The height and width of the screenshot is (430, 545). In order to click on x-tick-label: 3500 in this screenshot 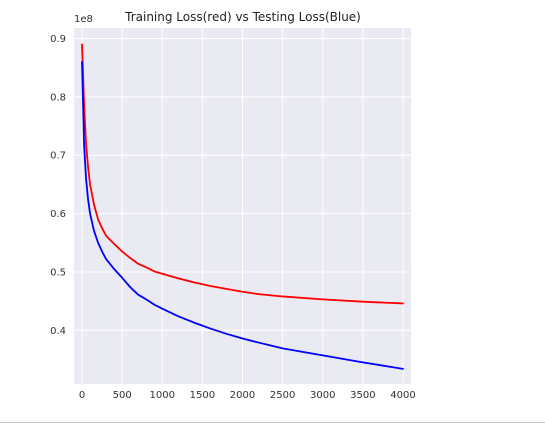, I will do `click(362, 395)`.